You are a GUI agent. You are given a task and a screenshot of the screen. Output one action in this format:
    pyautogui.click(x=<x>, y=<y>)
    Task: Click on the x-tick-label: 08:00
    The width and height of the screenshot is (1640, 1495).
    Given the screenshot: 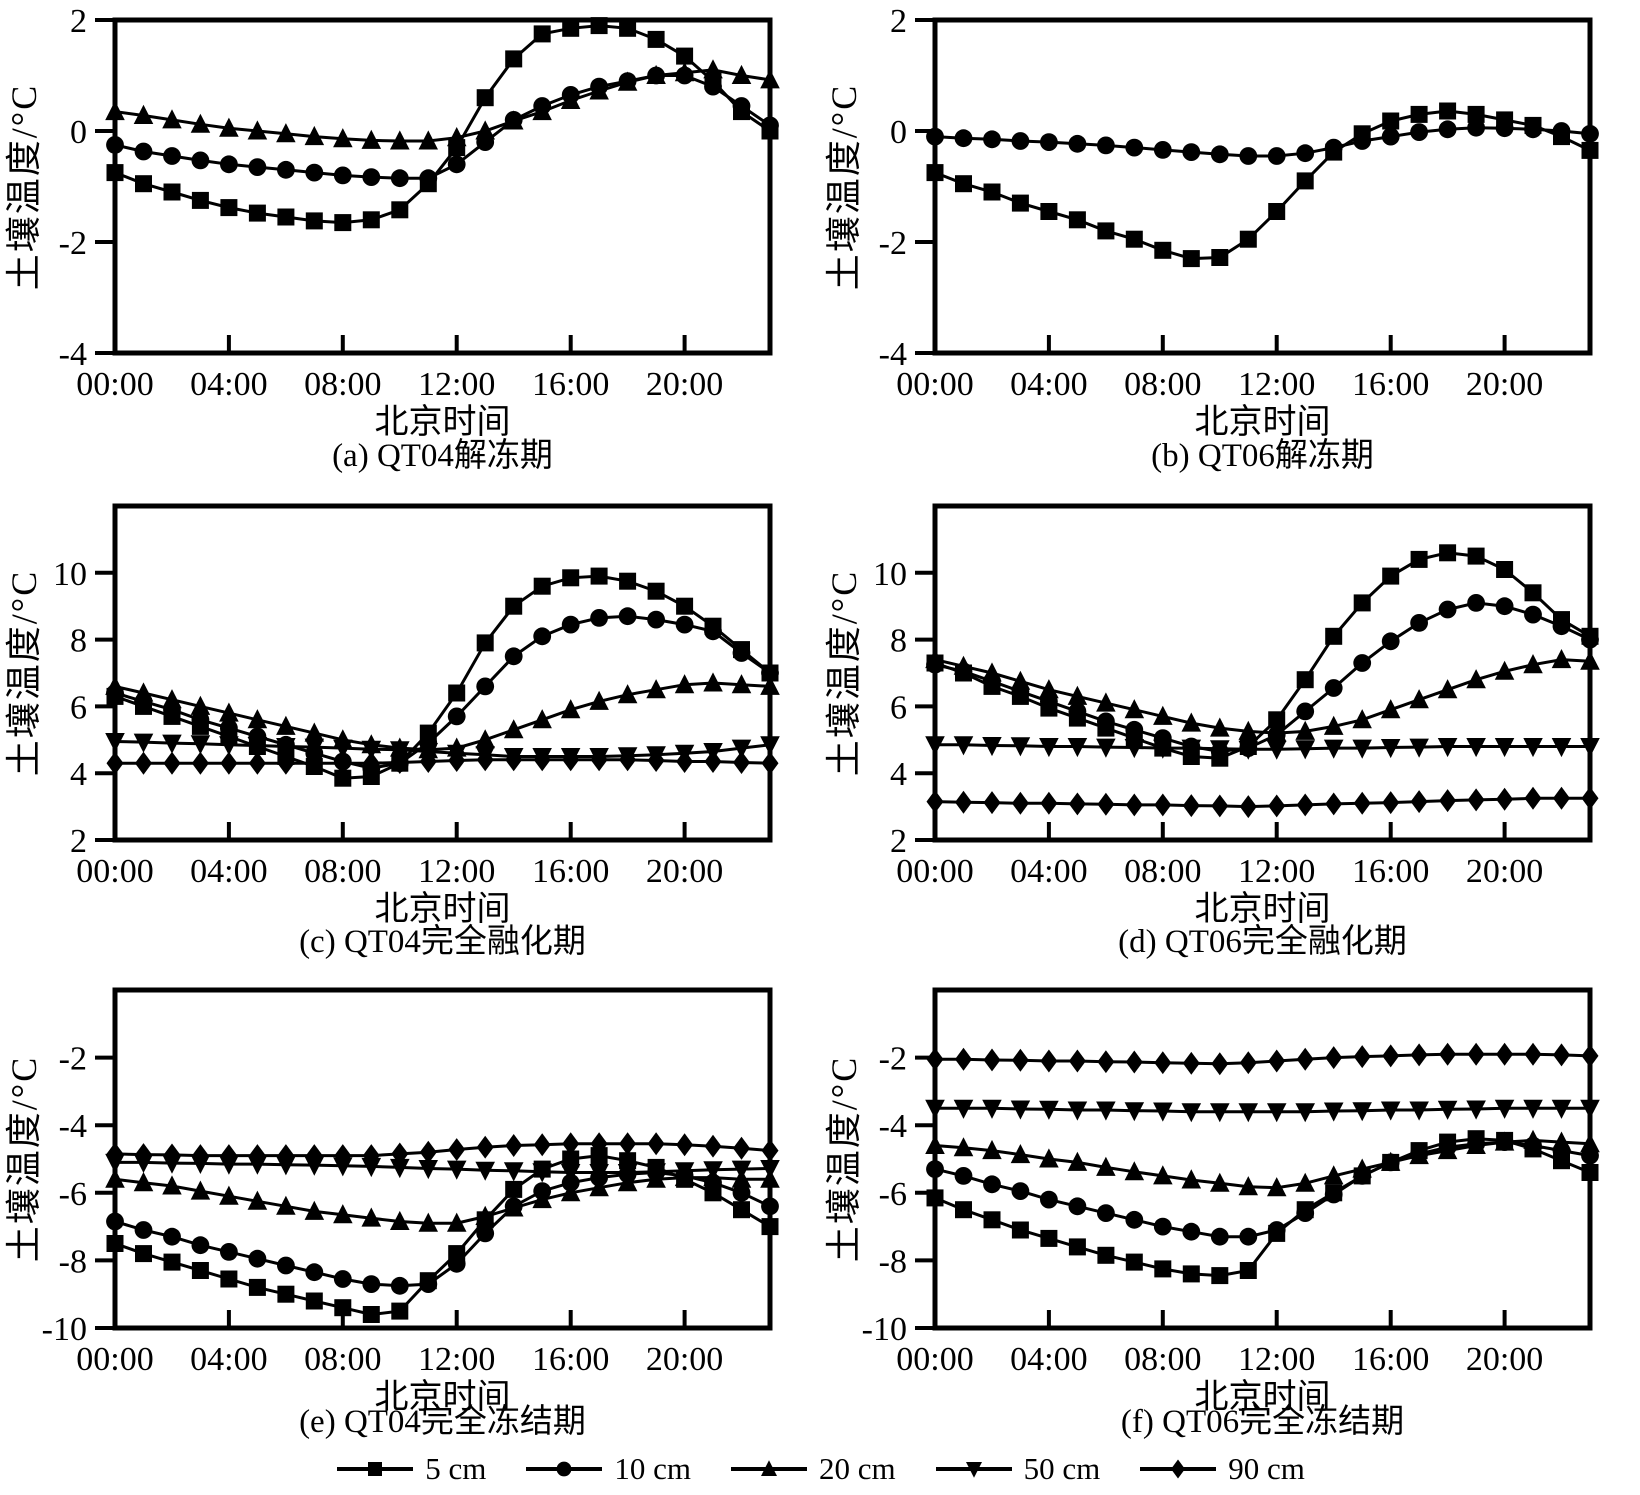 What is the action you would take?
    pyautogui.click(x=342, y=1359)
    